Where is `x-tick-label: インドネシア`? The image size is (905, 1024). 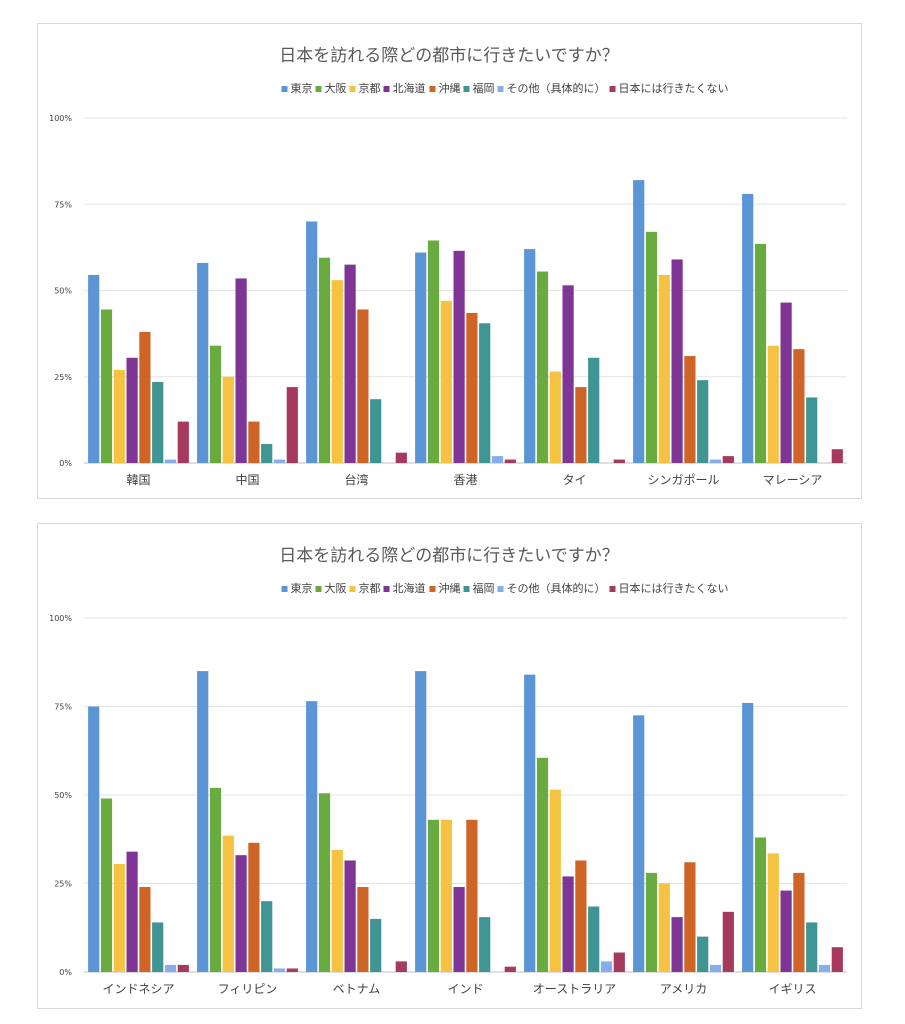 x-tick-label: インドネシア is located at coordinates (138, 989).